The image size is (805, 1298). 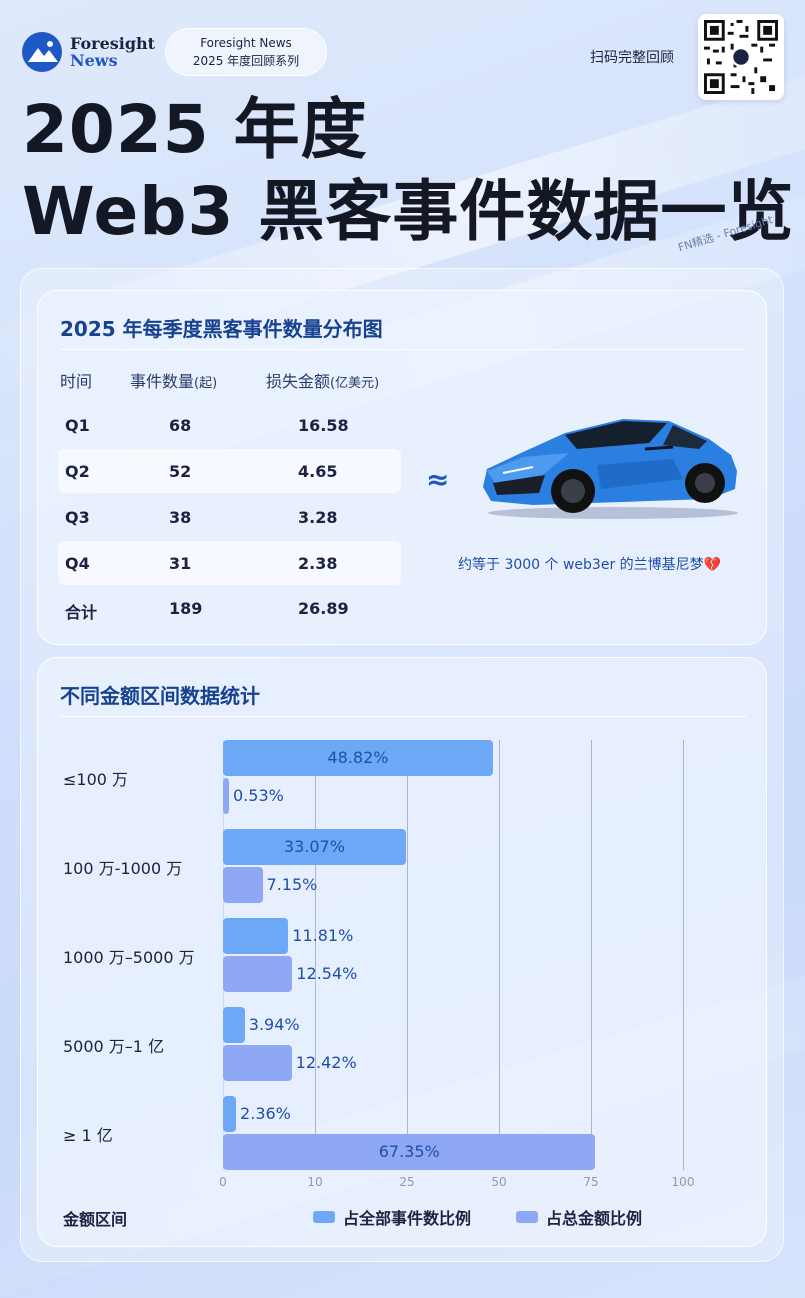 I want to click on brand-logo: Foresight News, so click(x=88, y=52).